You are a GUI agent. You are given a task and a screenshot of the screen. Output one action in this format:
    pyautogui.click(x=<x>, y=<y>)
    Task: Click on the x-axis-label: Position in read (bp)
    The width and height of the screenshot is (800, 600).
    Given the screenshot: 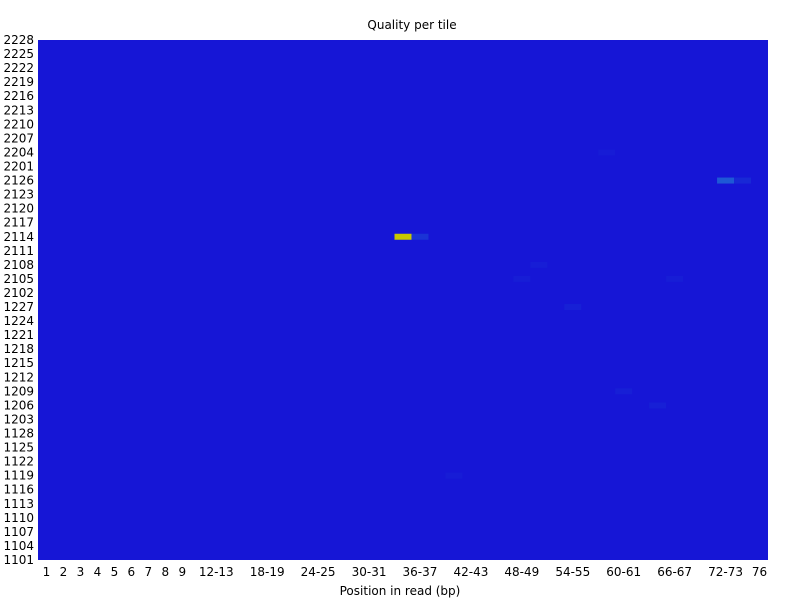 What is the action you would take?
    pyautogui.click(x=400, y=591)
    